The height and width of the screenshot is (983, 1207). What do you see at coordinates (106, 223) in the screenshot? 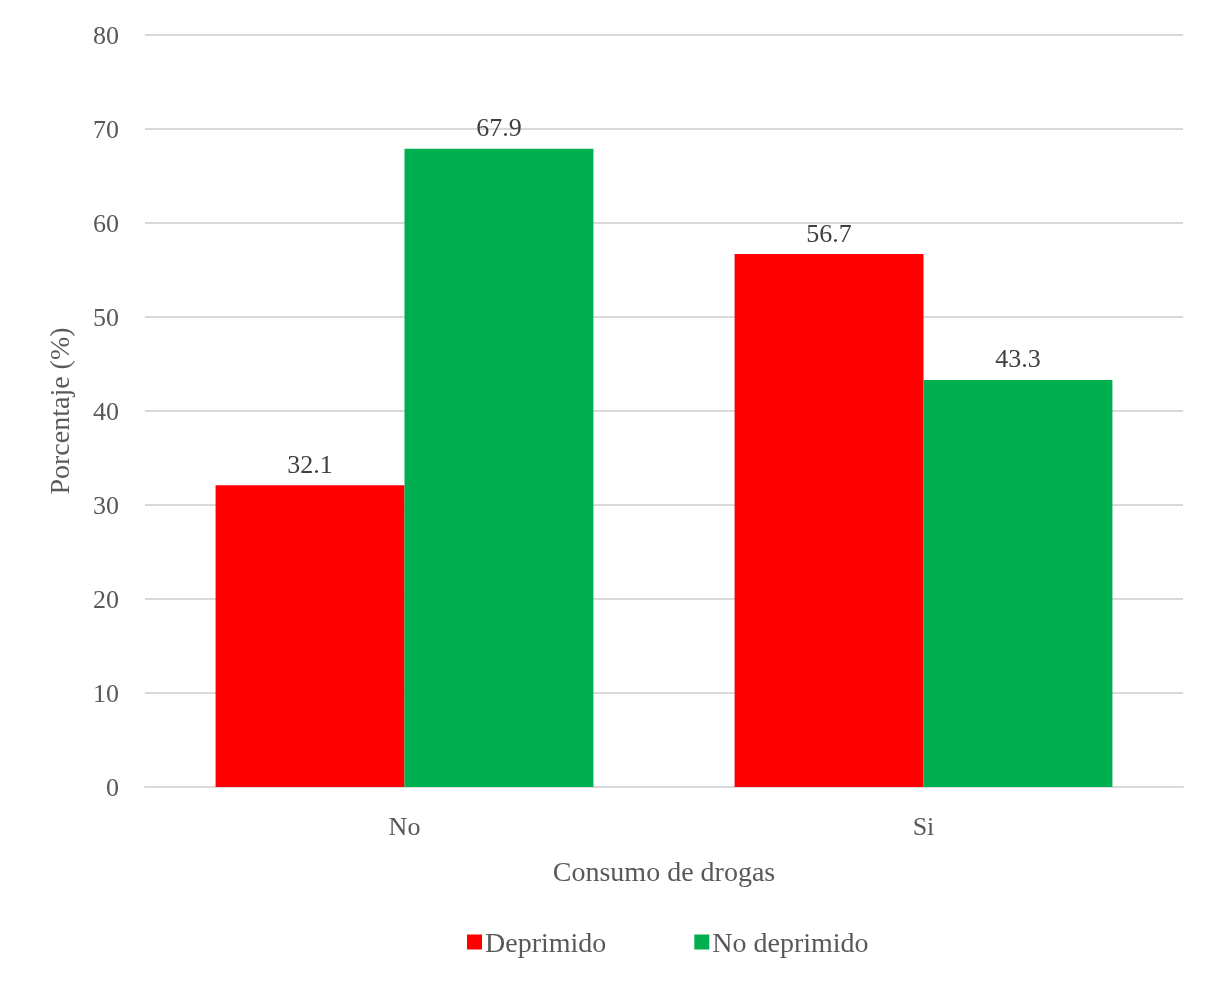
I see `y-tick-label: 60` at bounding box center [106, 223].